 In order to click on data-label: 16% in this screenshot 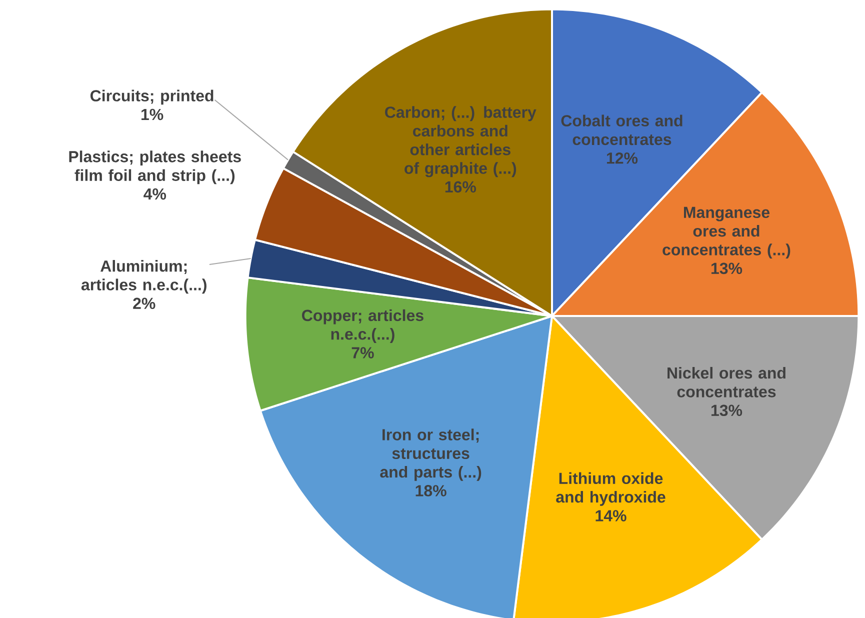, I will do `click(460, 187)`.